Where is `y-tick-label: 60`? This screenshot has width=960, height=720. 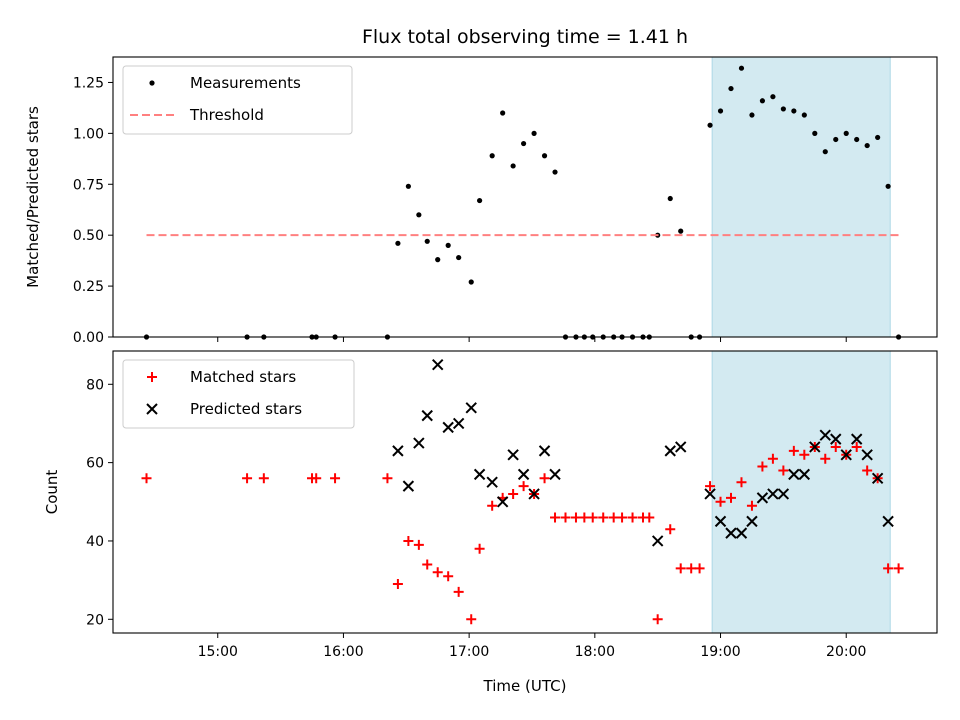
y-tick-label: 60 is located at coordinates (95, 464).